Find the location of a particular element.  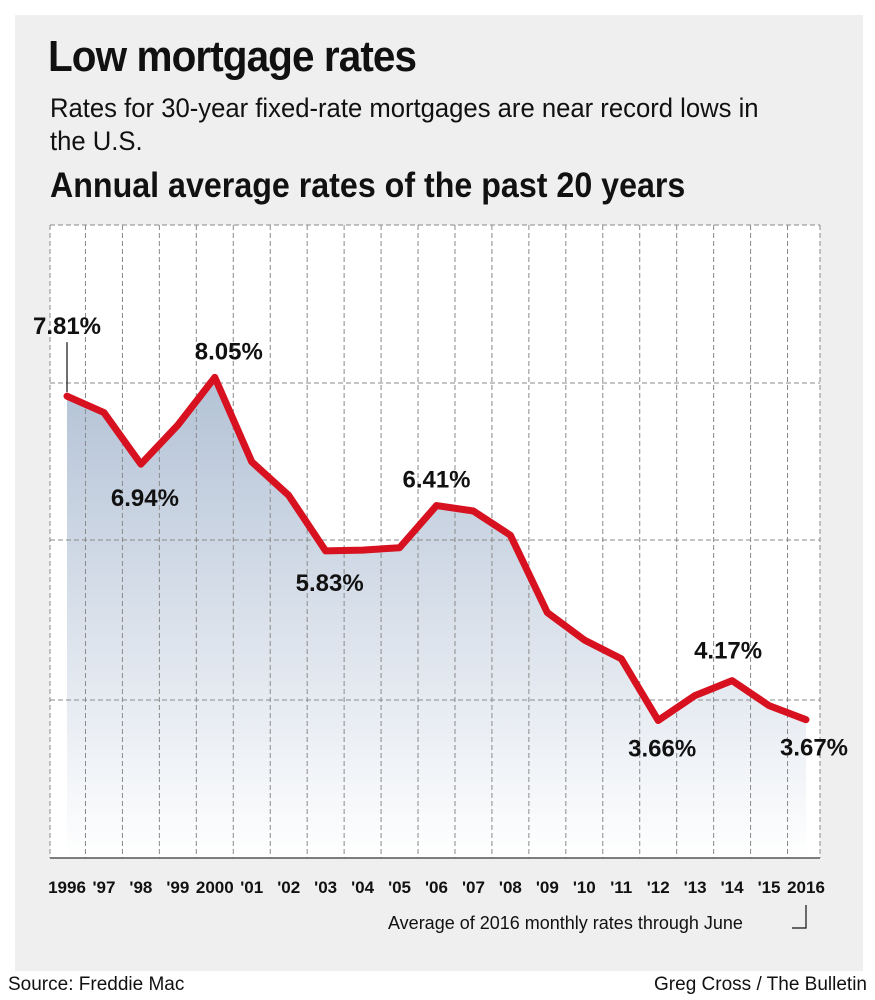

x-tick-label: '12 is located at coordinates (658, 887).